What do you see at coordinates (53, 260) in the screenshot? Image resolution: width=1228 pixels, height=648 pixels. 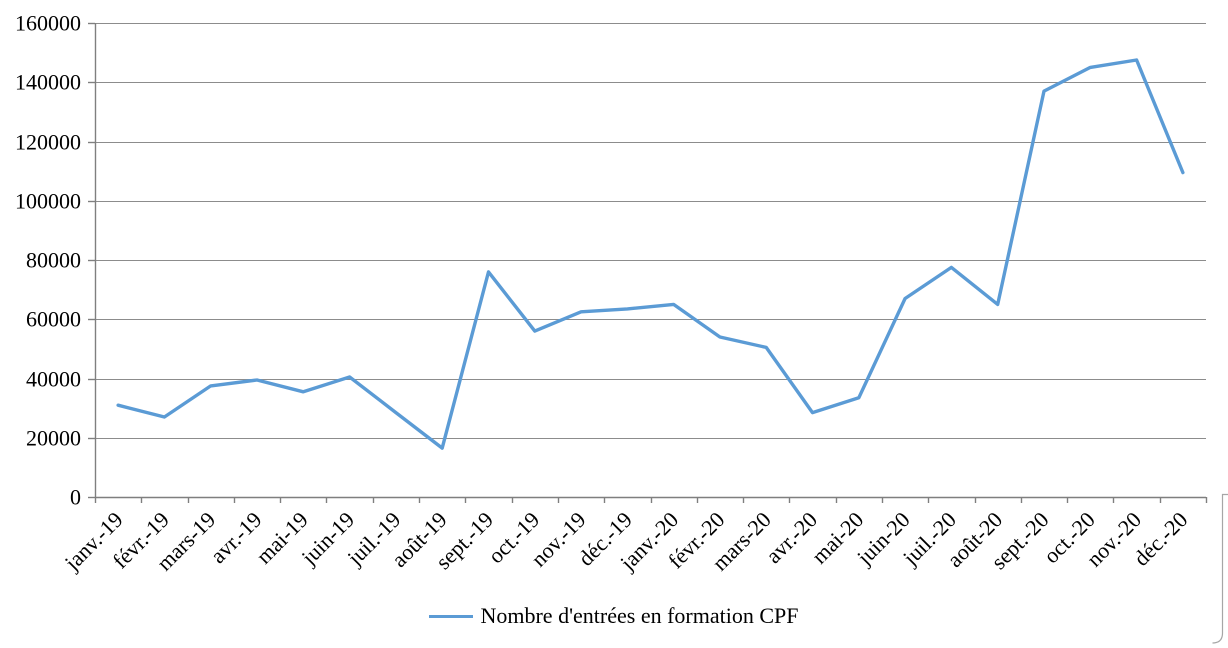 I see `y-tick-label: 80000` at bounding box center [53, 260].